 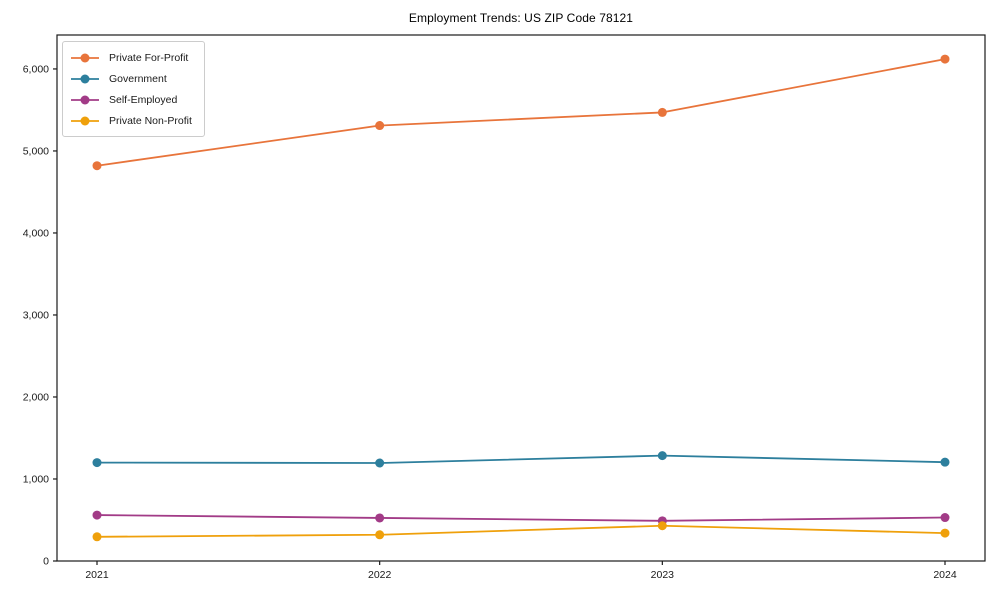 What do you see at coordinates (36, 479) in the screenshot?
I see `y-tick-label: 1,000` at bounding box center [36, 479].